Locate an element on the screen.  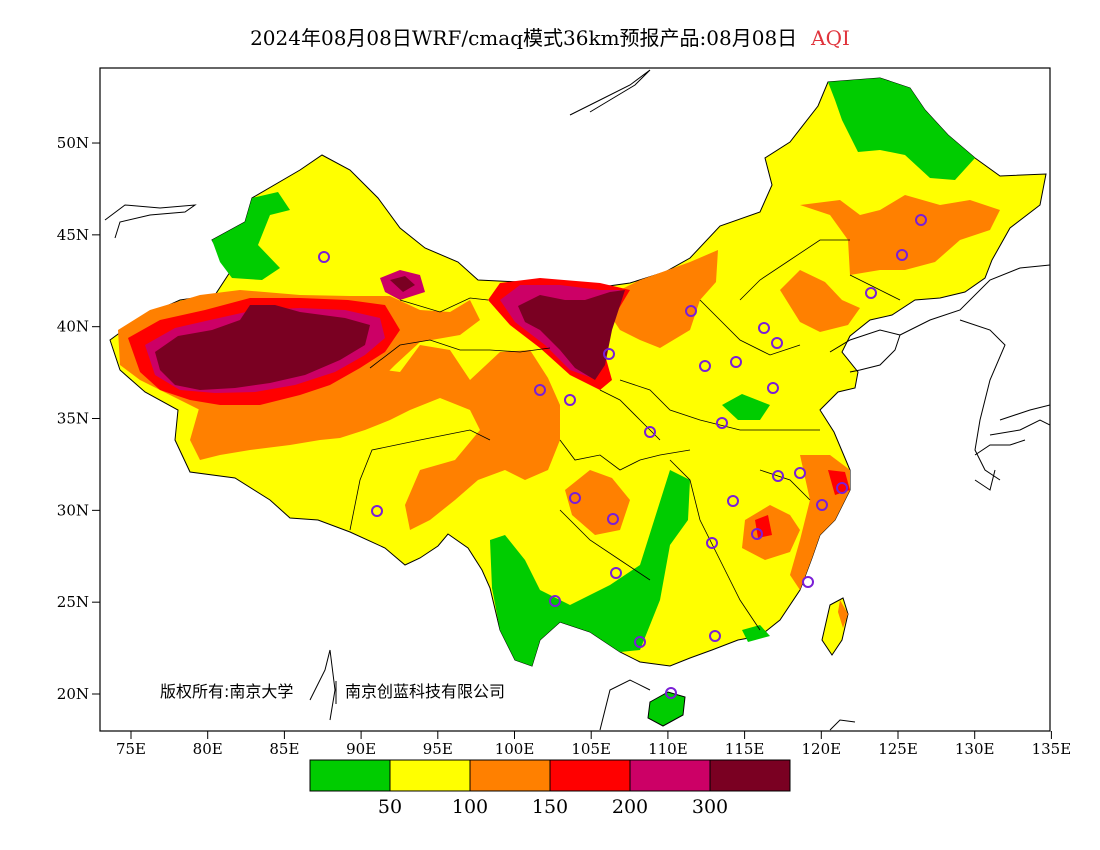
aqi-hazardous-east-xinjiang is located at coordinates (402, 284).